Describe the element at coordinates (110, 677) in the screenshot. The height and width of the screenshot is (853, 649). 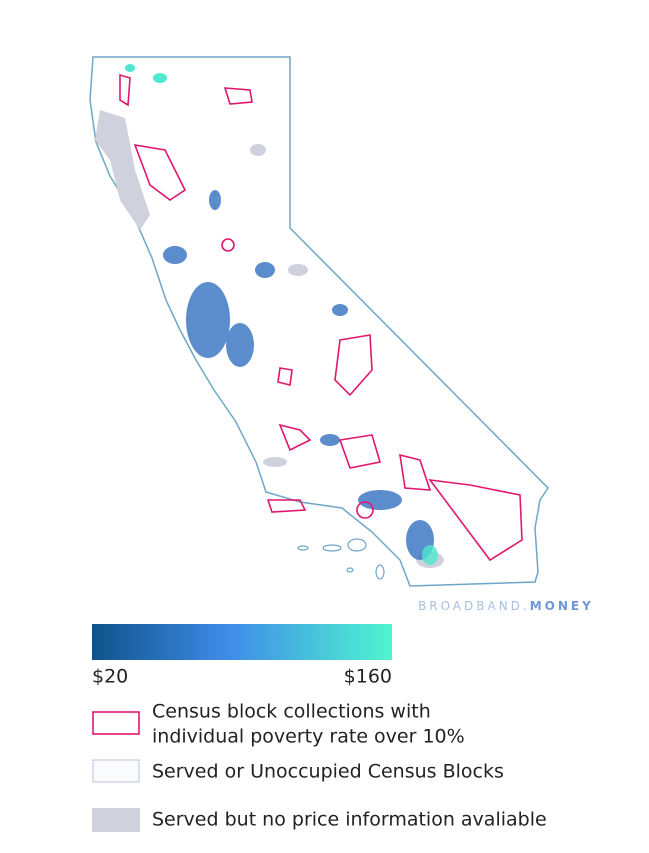
I see `scale-min-label: $20` at that location.